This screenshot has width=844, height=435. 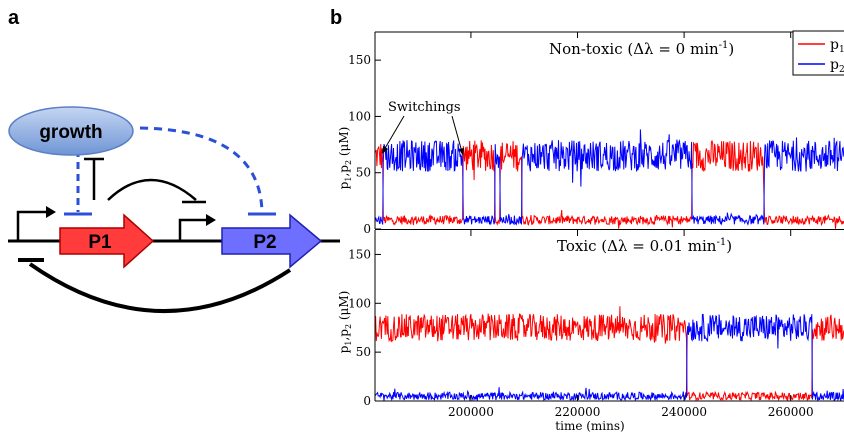 I want to click on p1-inhibits-growth-edge, so click(x=94, y=178).